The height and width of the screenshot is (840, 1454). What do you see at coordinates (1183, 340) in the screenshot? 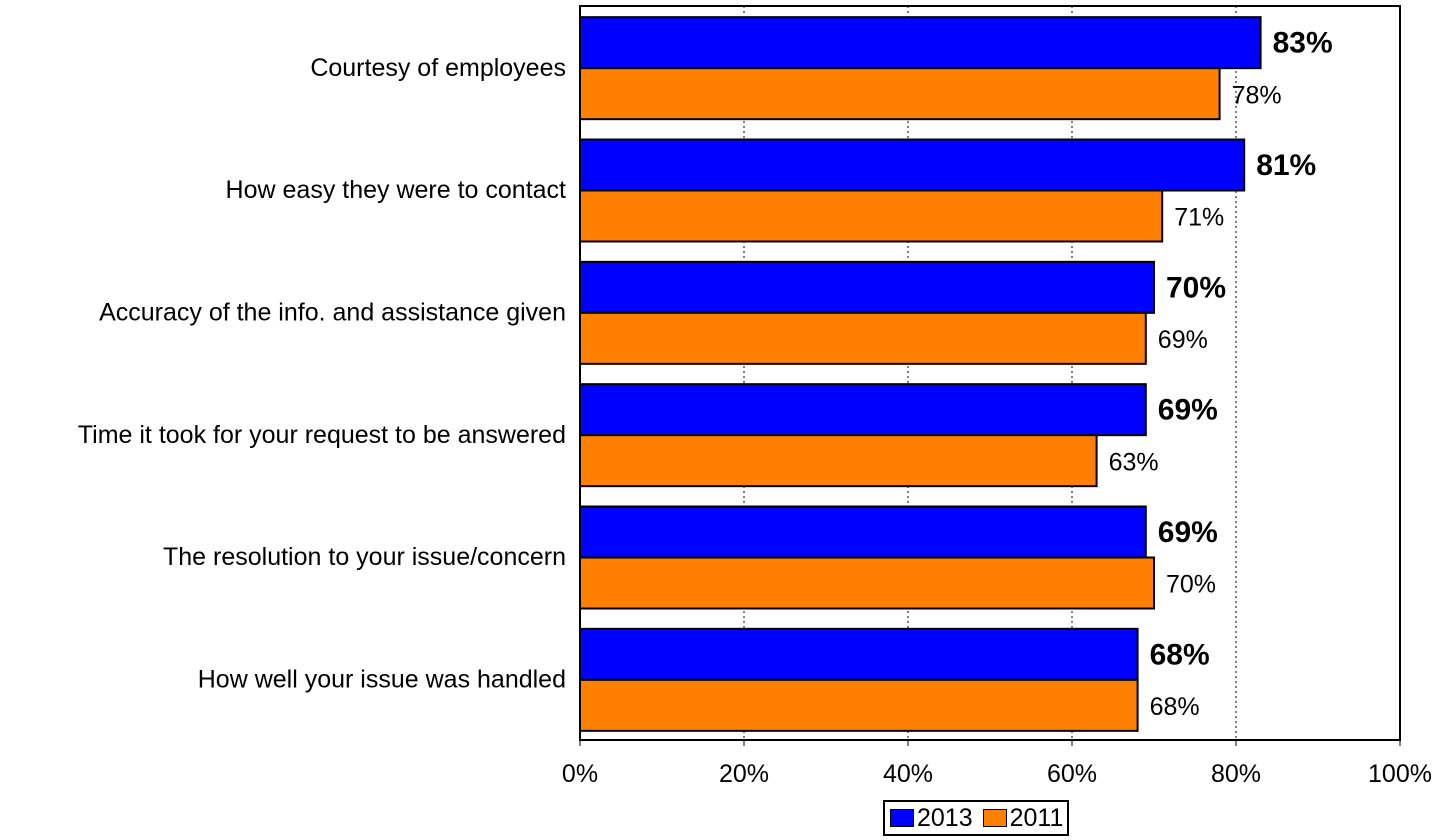
I see `value-label-2011-2: 69%` at bounding box center [1183, 340].